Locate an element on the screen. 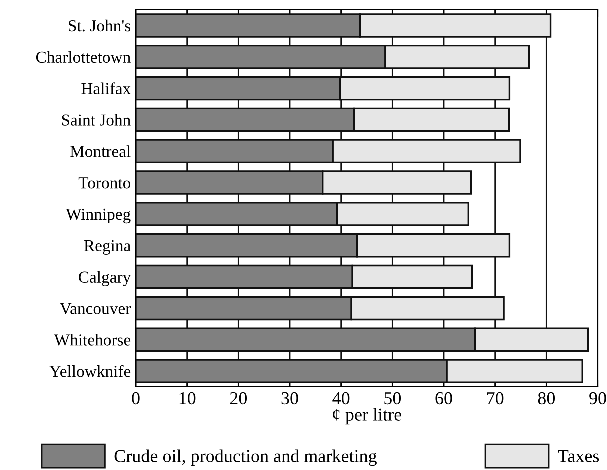 This screenshot has width=607, height=470. x-tick-label: 0 is located at coordinates (136, 398).